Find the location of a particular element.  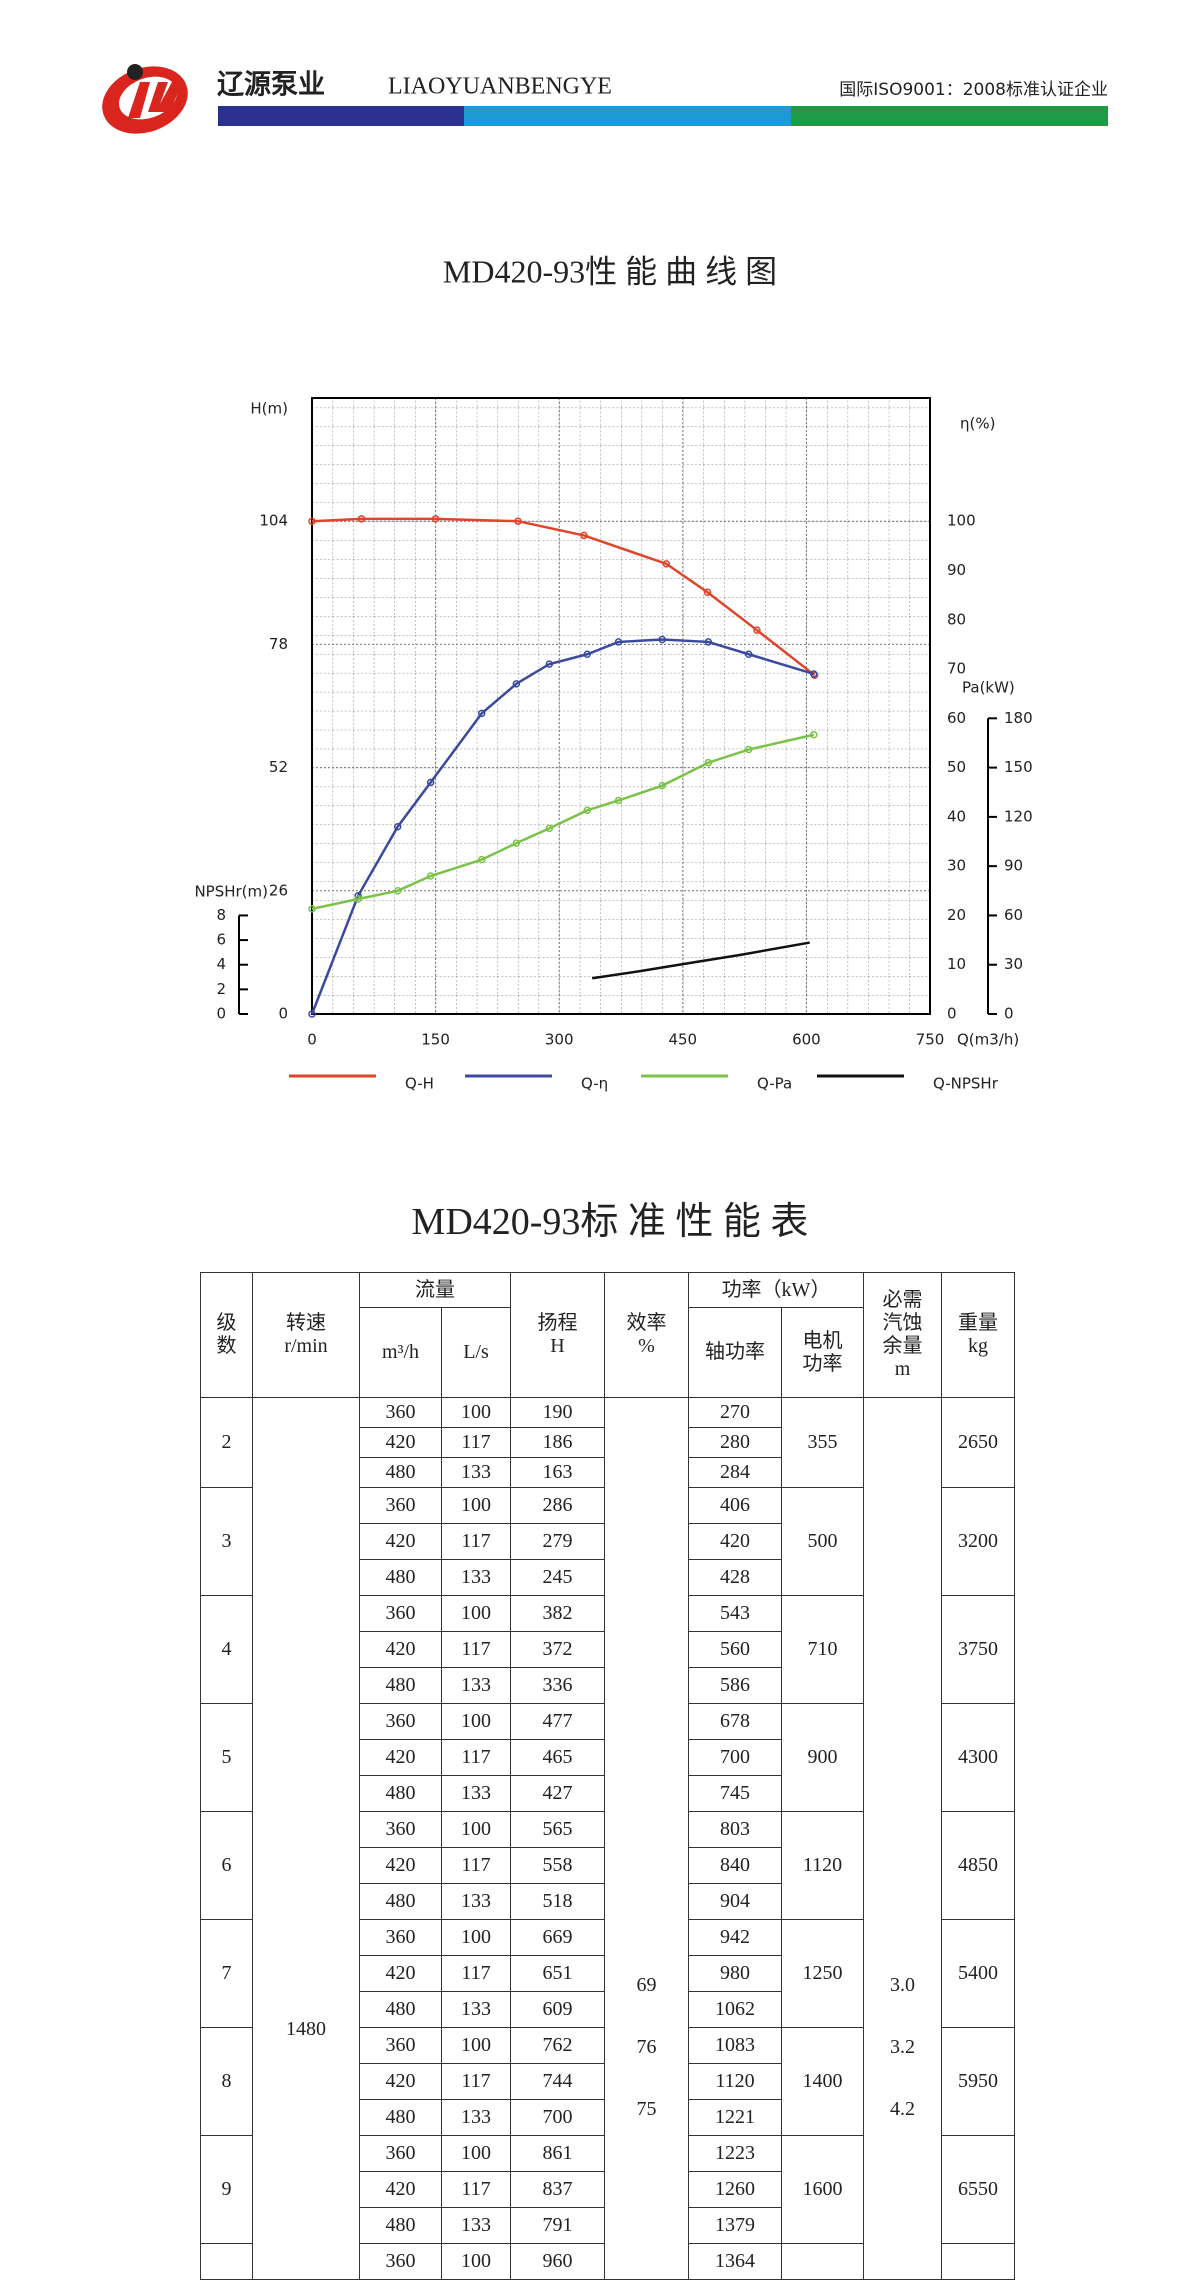

table-cell: 700 is located at coordinates (557, 2117).